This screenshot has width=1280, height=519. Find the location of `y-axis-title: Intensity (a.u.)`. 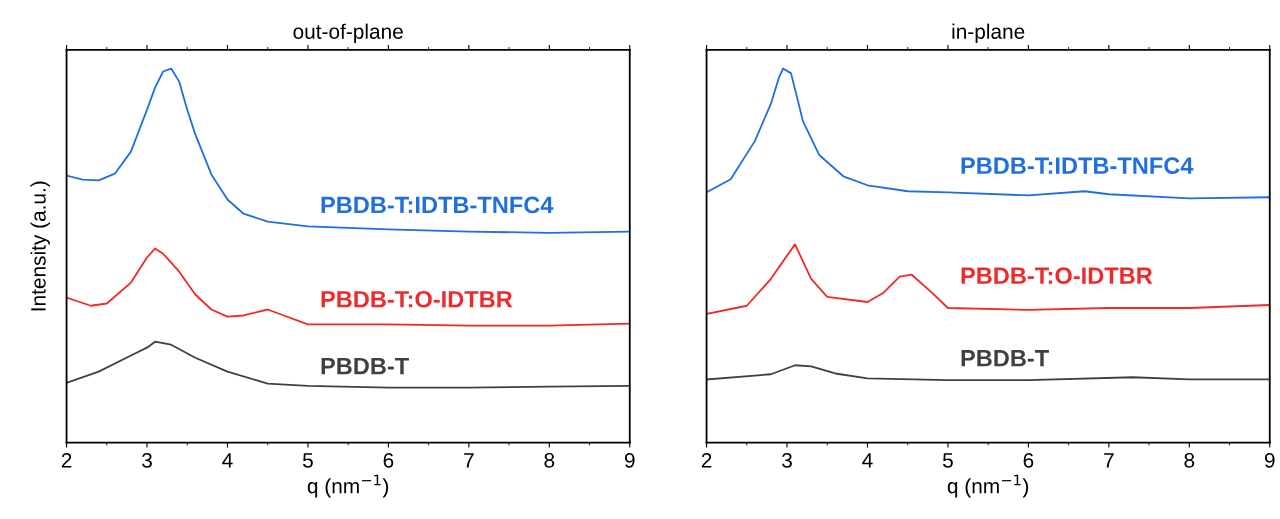

y-axis-title: Intensity (a.u.) is located at coordinates (40, 246).